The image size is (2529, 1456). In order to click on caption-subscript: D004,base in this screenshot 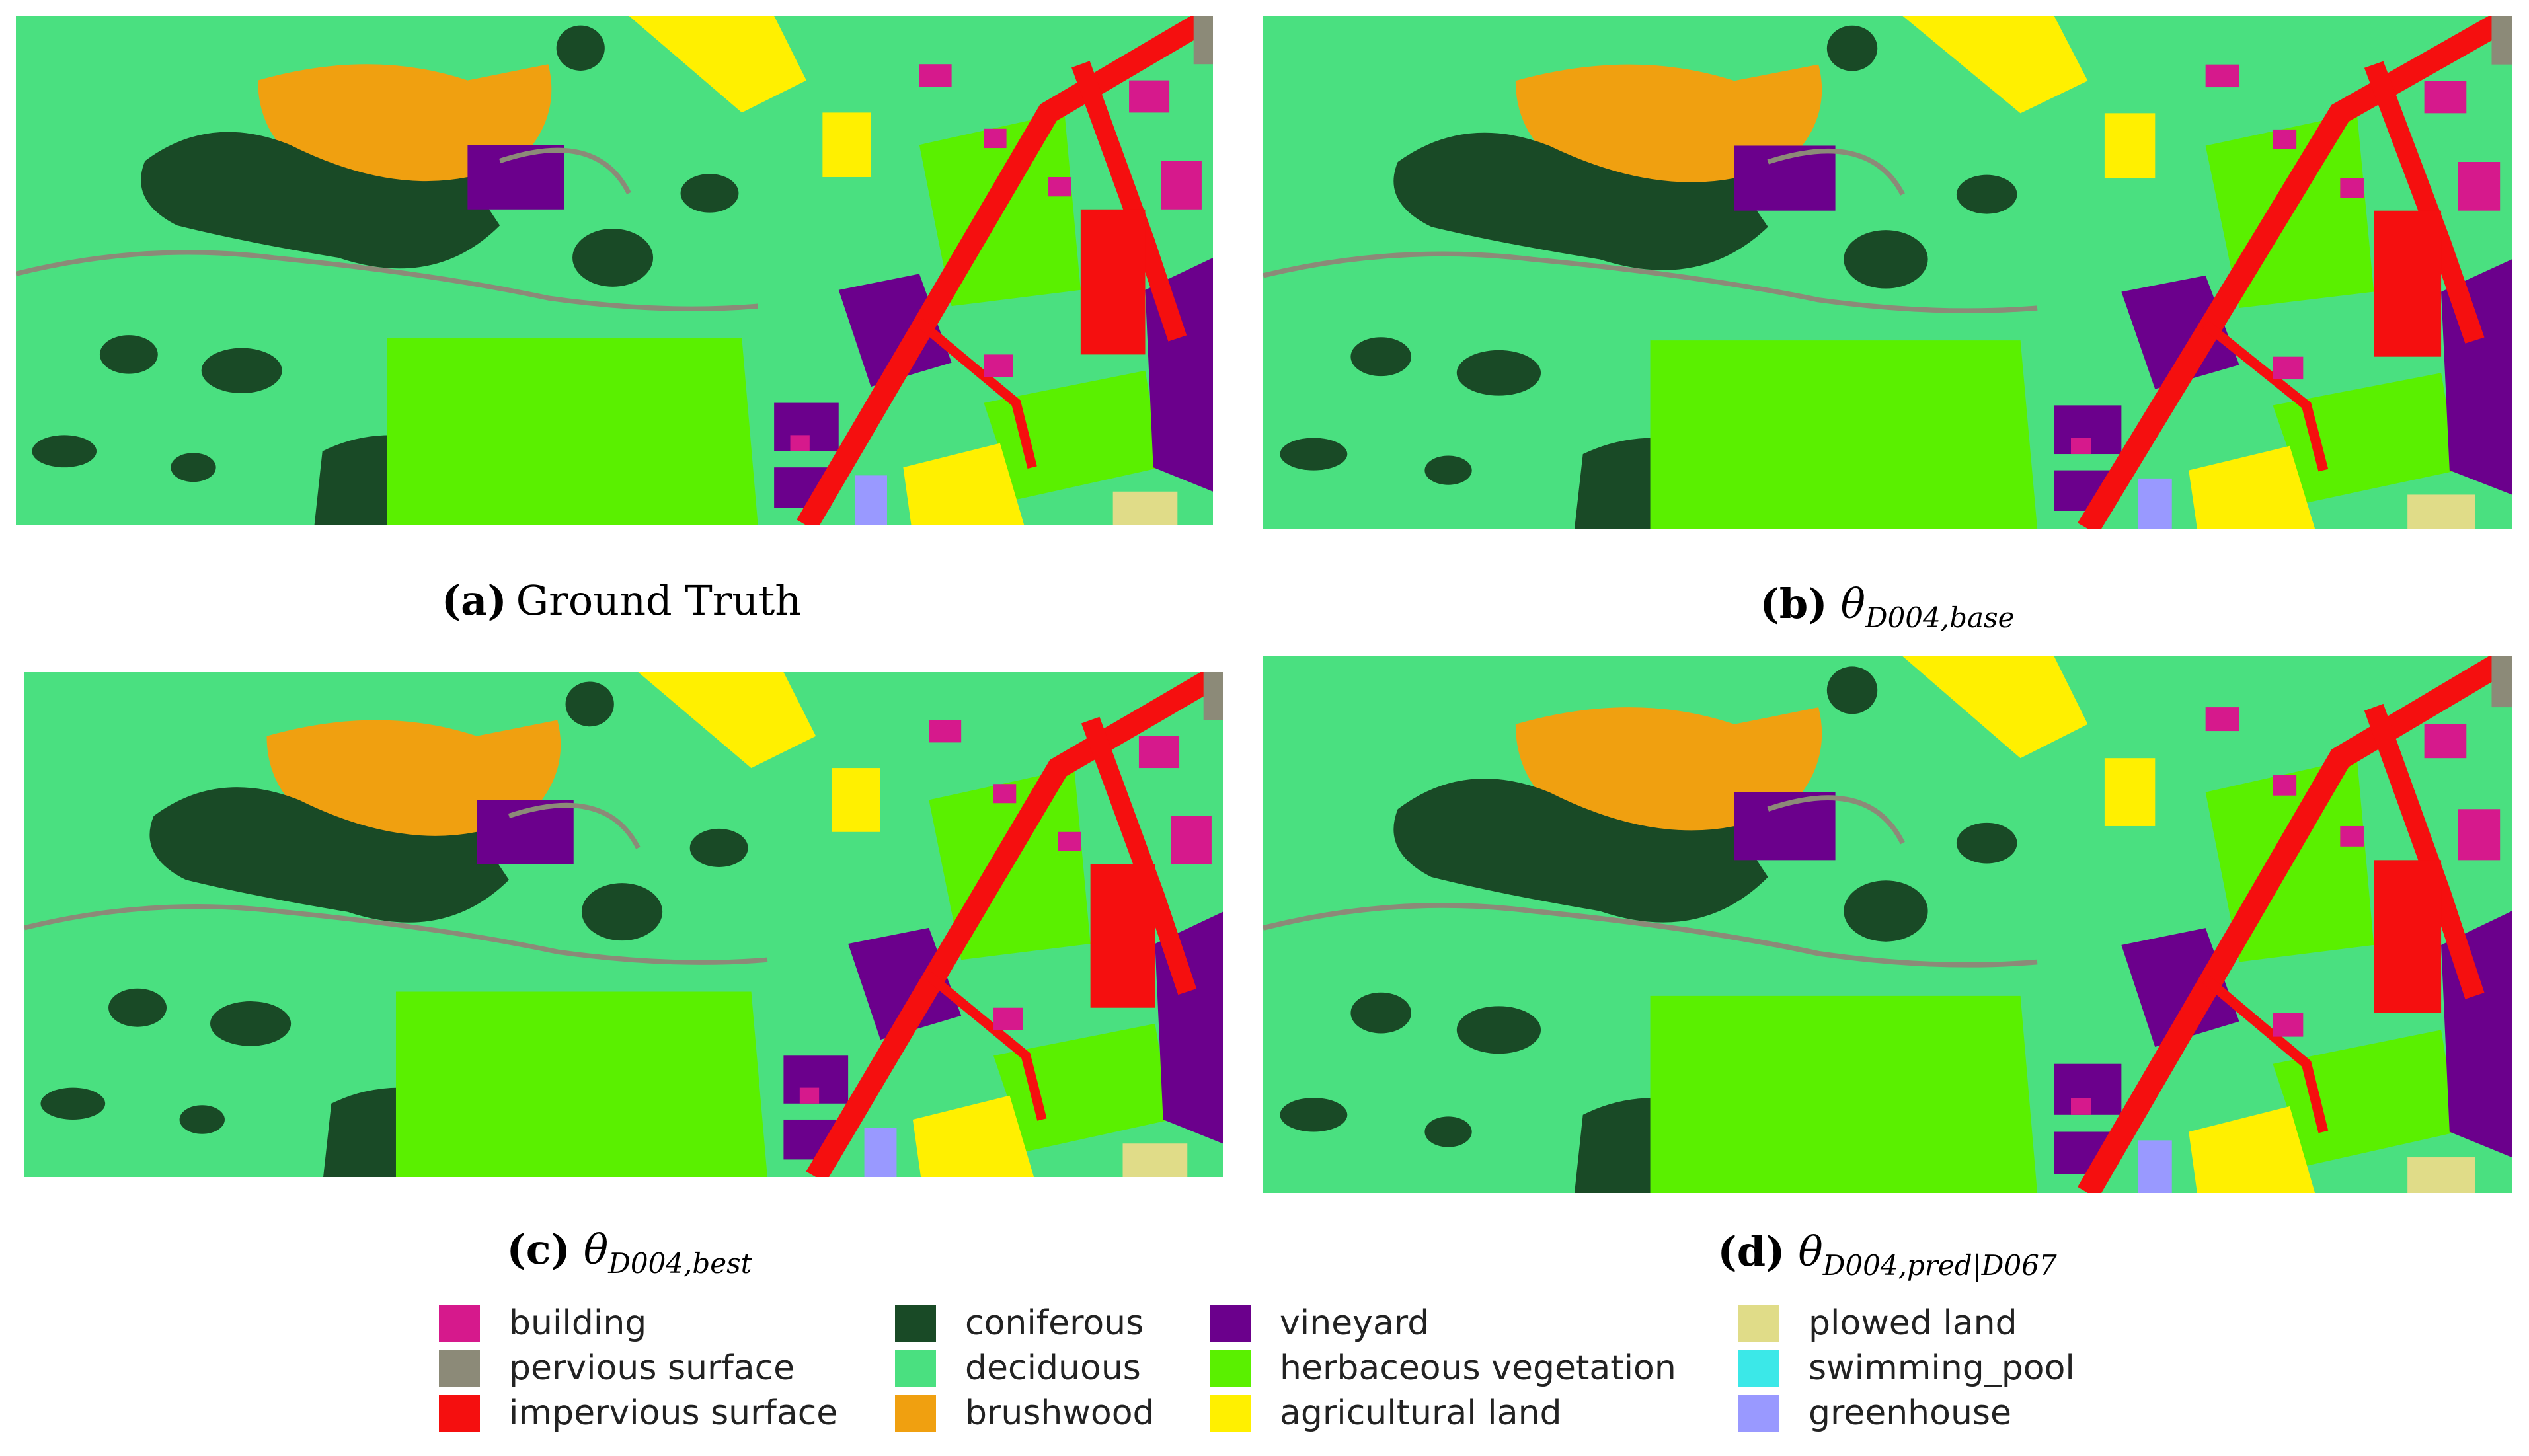, I will do `click(1940, 617)`.